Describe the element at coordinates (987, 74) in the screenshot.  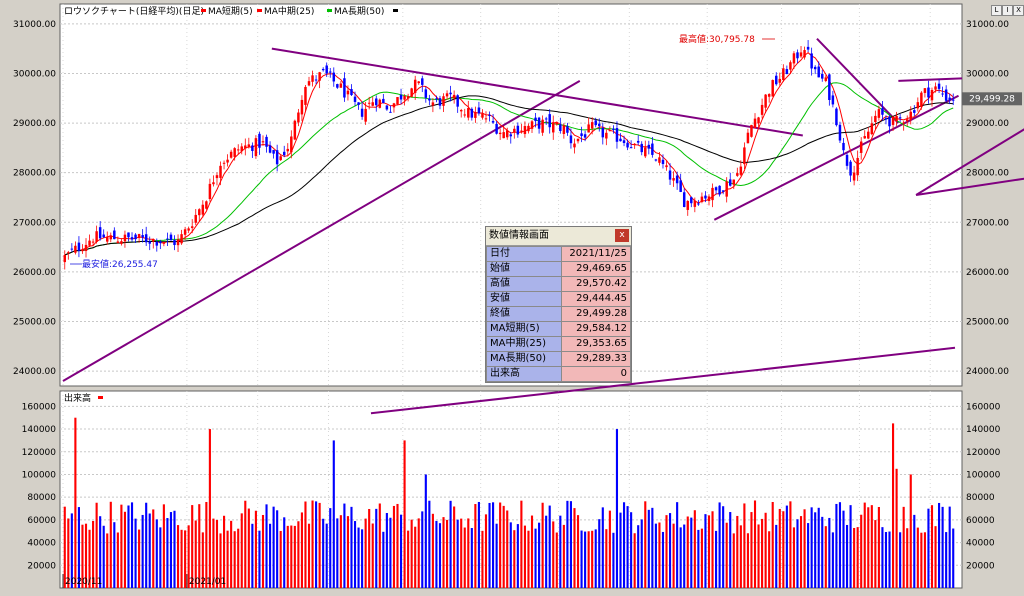
I see `price-tick-right: 30000.00` at that location.